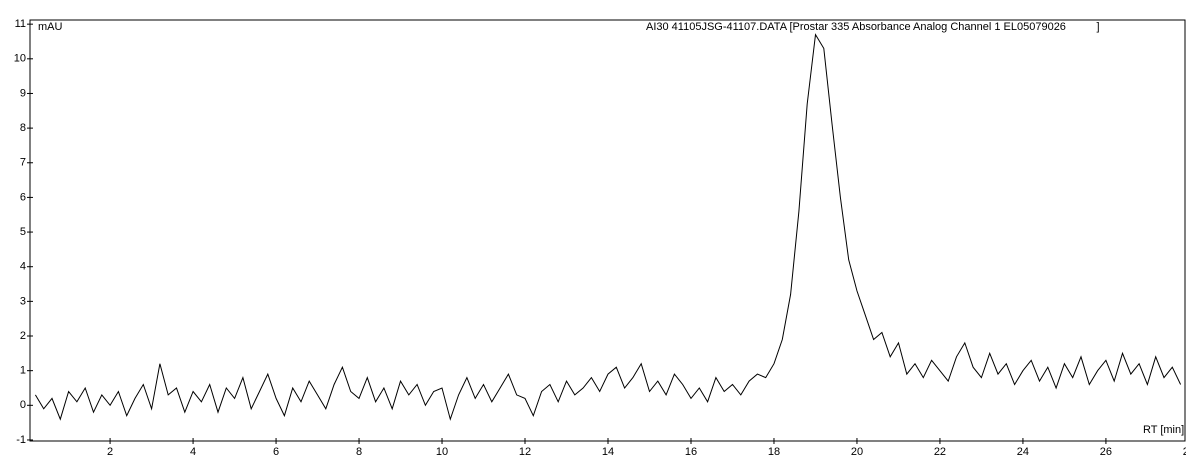 The width and height of the screenshot is (1186, 459). I want to click on y-tick-label: 6, so click(23, 197).